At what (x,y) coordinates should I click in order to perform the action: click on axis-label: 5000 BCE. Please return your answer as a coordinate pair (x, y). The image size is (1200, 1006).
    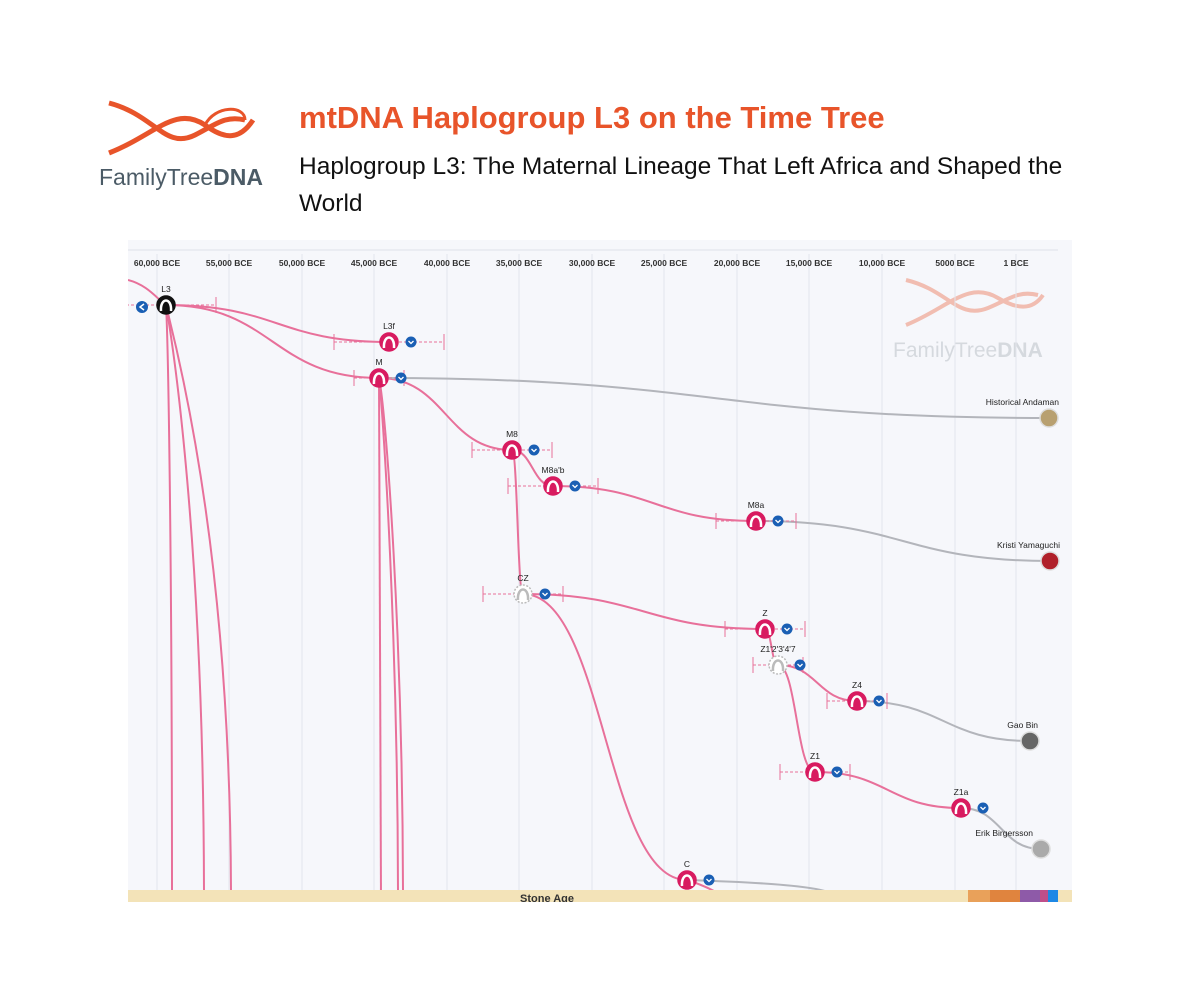
    Looking at the image, I should click on (955, 263).